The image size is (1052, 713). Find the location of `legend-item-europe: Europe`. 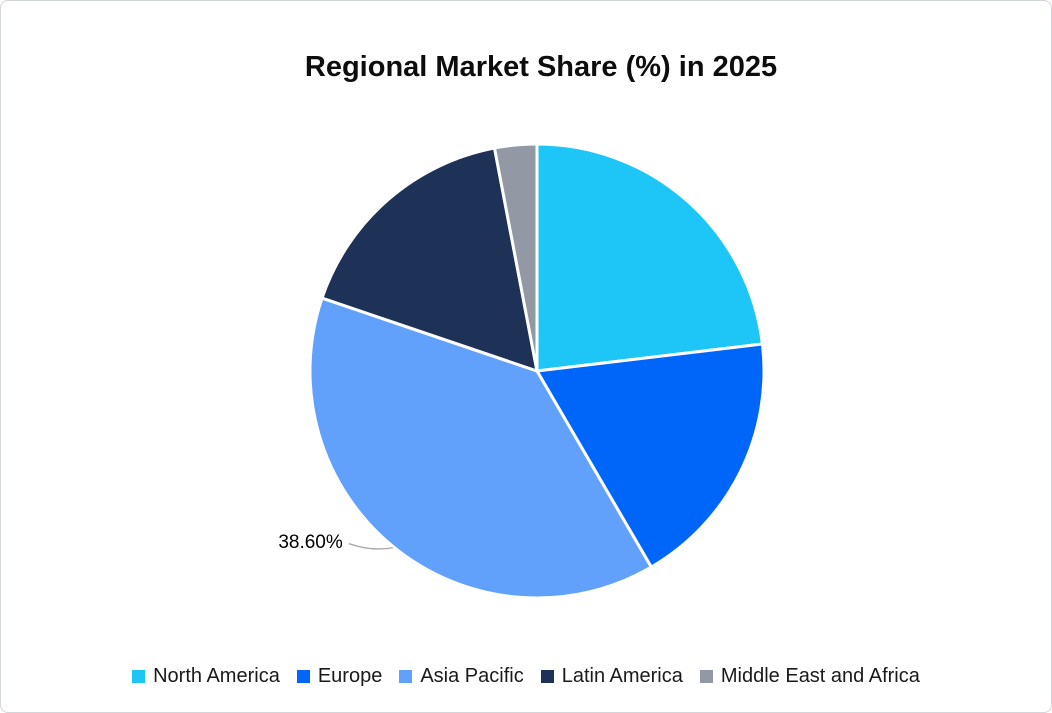

legend-item-europe: Europe is located at coordinates (339, 676).